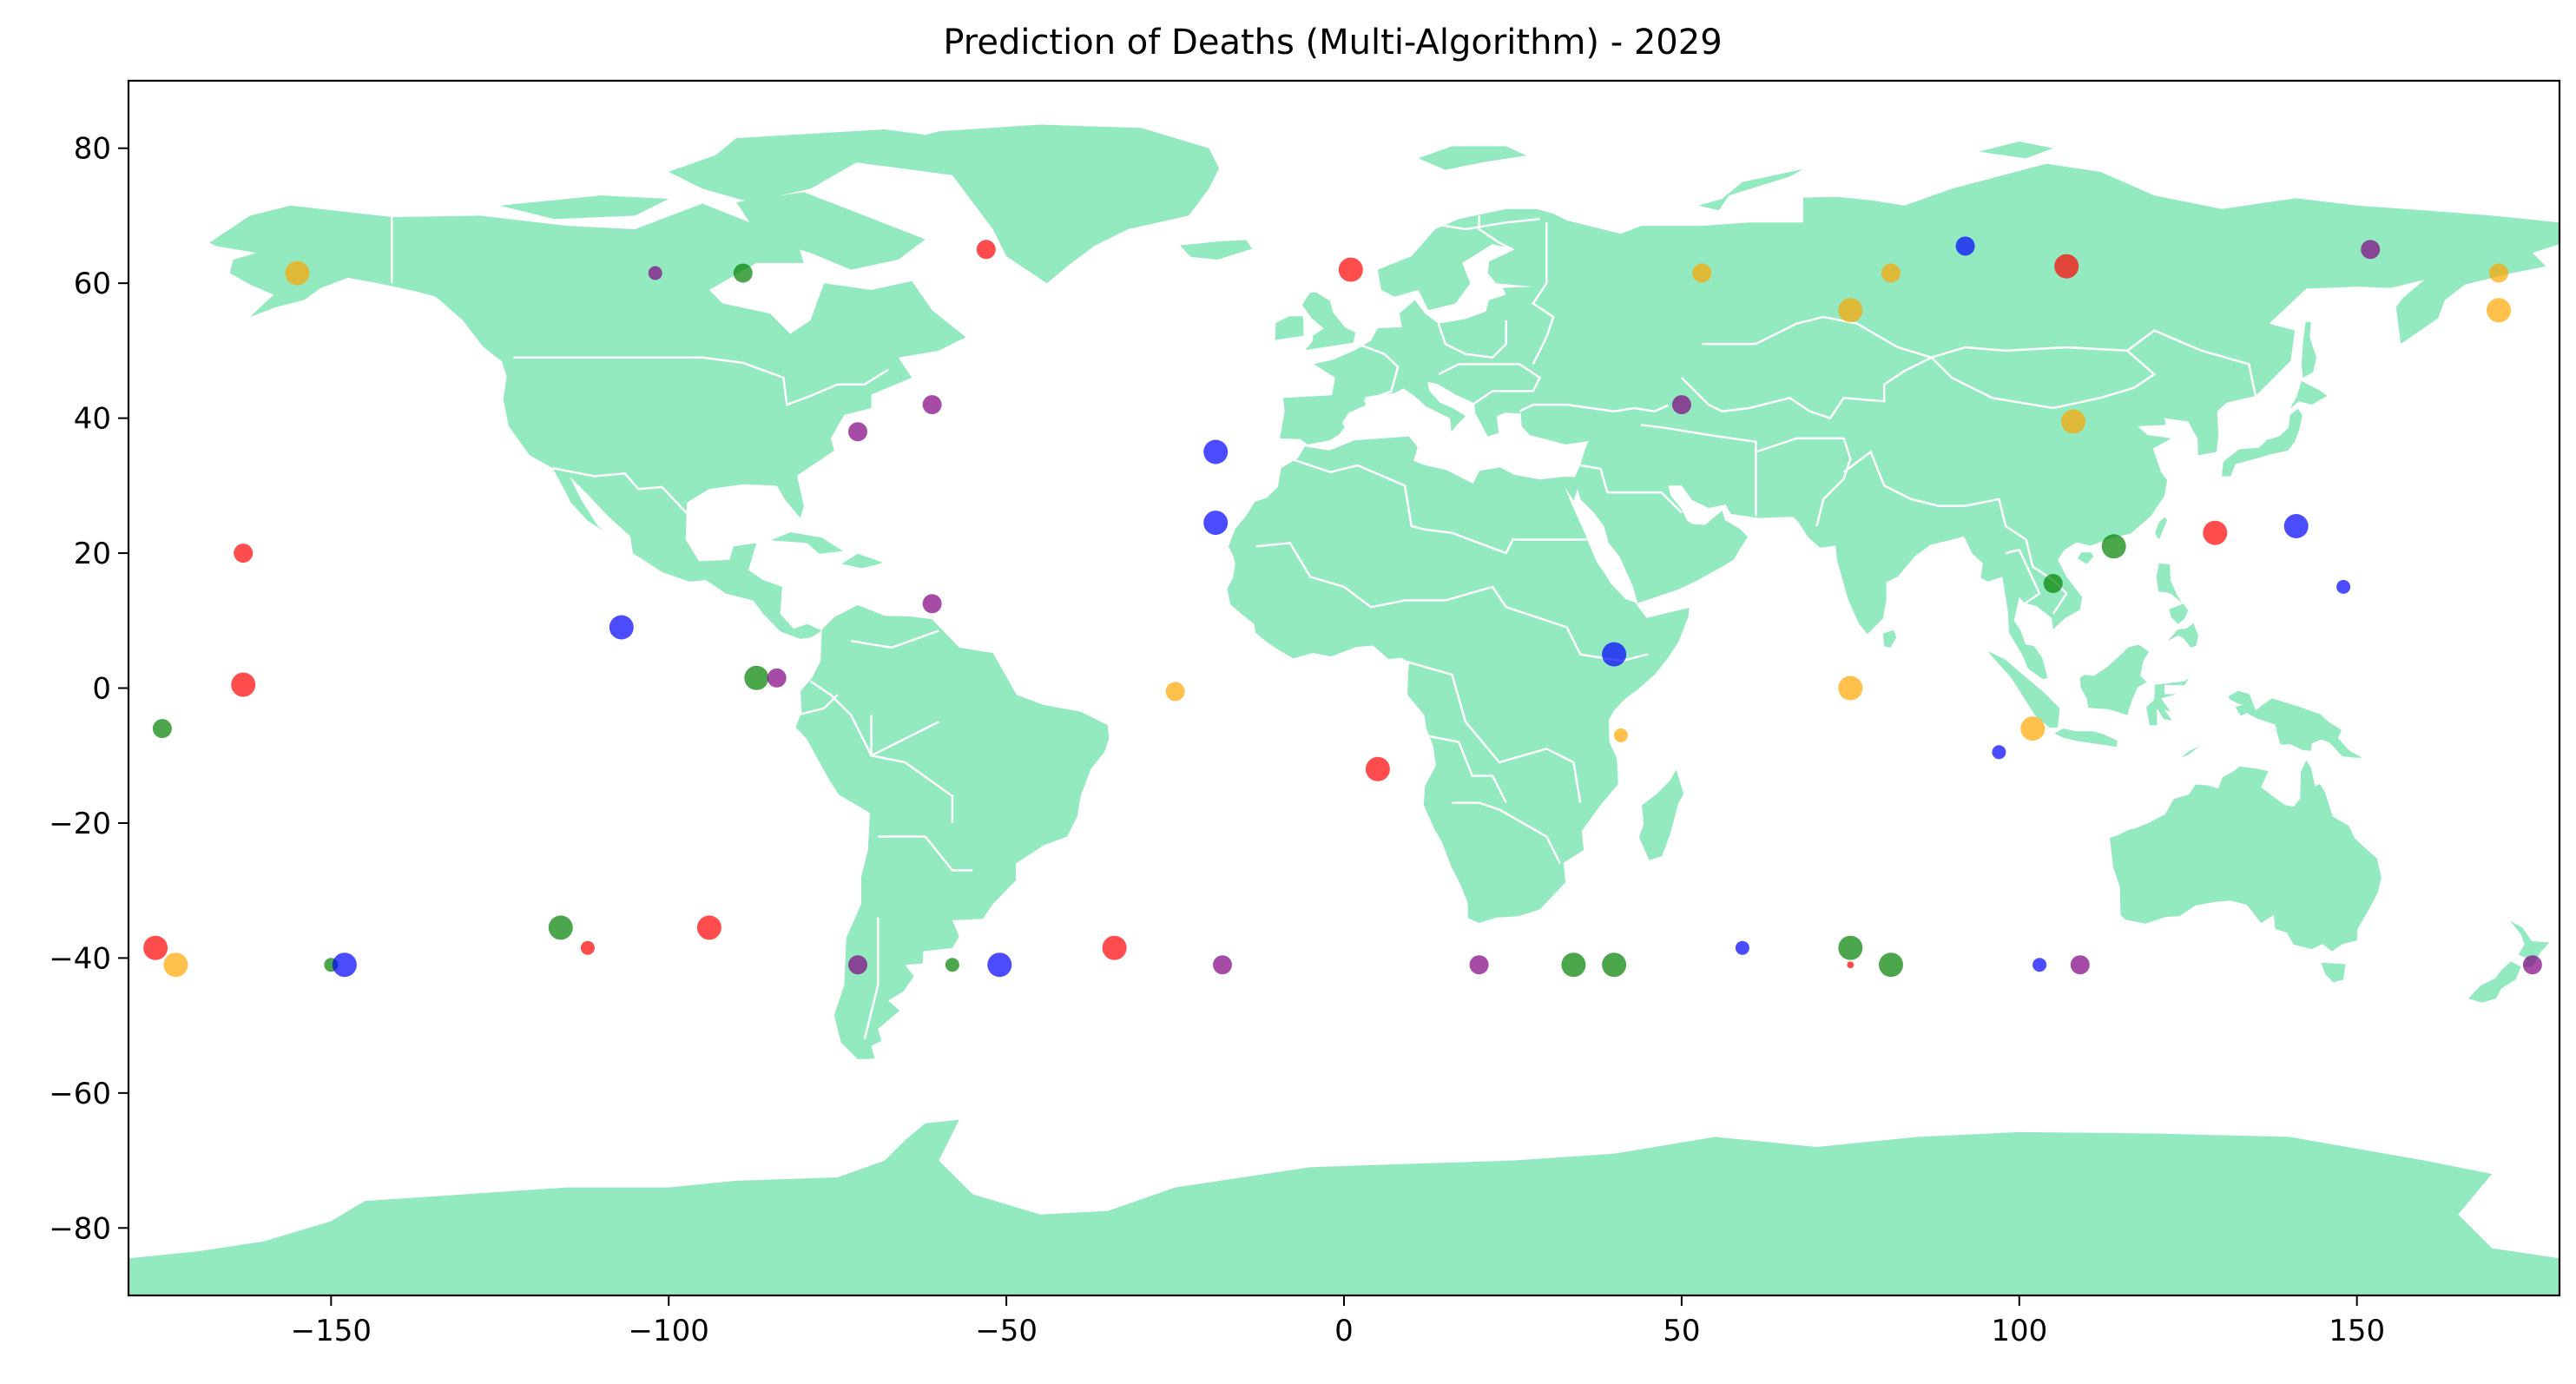  What do you see at coordinates (1661, 814) in the screenshot?
I see `landmass-madagascar` at bounding box center [1661, 814].